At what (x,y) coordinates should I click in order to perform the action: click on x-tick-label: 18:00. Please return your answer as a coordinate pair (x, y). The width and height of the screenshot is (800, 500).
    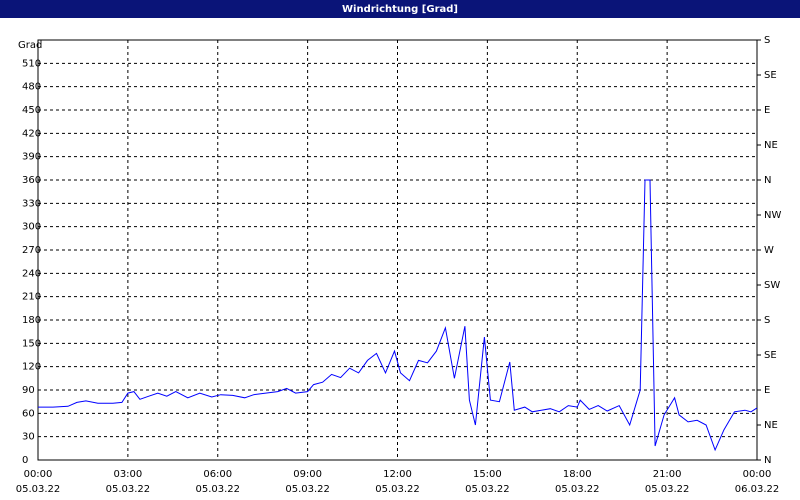
    Looking at the image, I should click on (577, 474).